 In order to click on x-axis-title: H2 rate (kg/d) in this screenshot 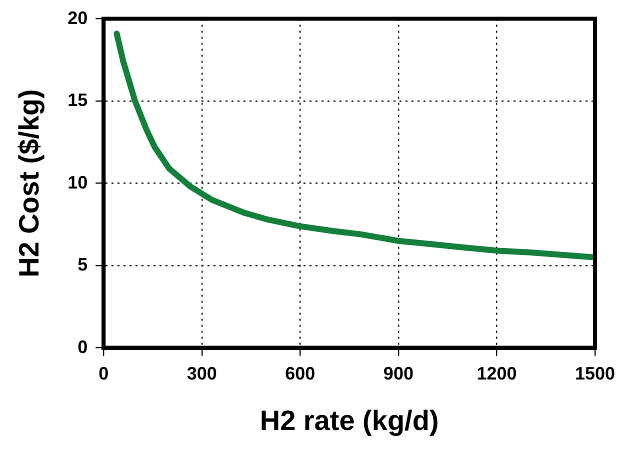, I will do `click(349, 420)`.